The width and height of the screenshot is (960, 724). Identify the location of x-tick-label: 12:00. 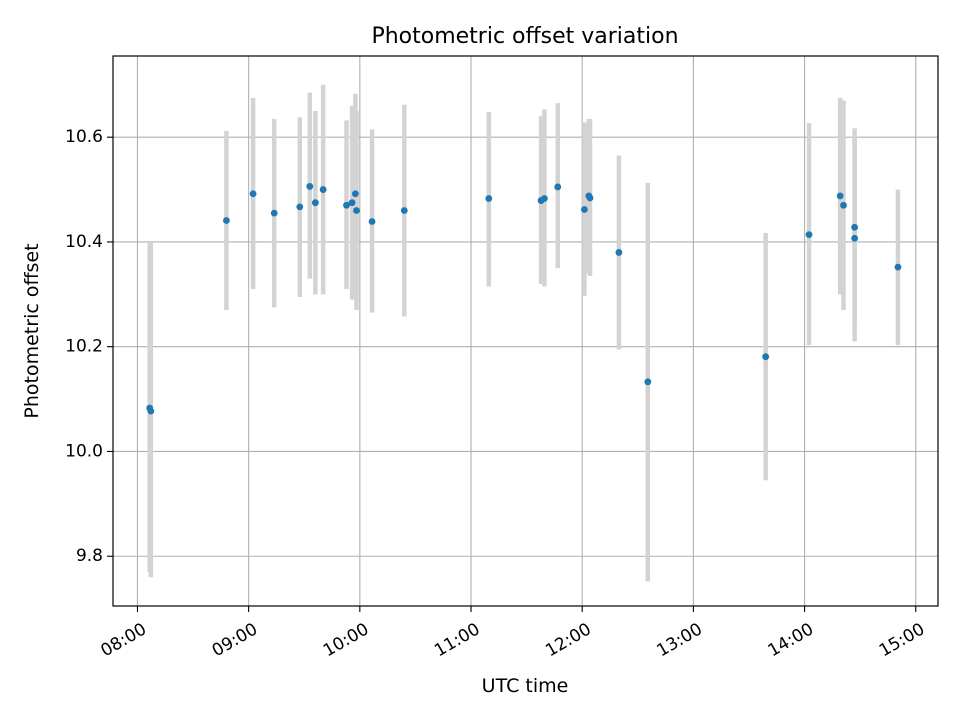
(568, 640).